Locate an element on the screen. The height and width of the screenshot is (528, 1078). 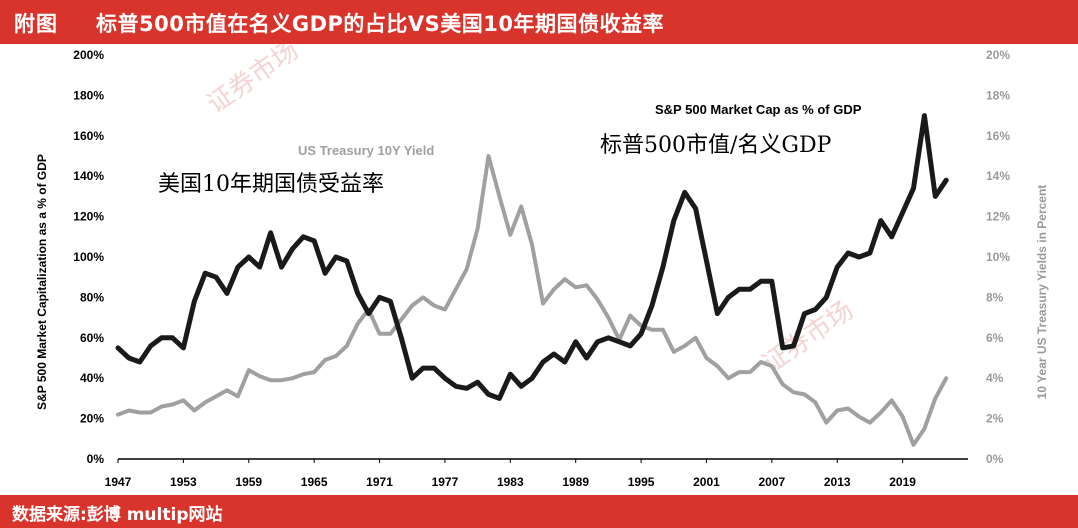
x-tick-label: 1995 is located at coordinates (641, 482).